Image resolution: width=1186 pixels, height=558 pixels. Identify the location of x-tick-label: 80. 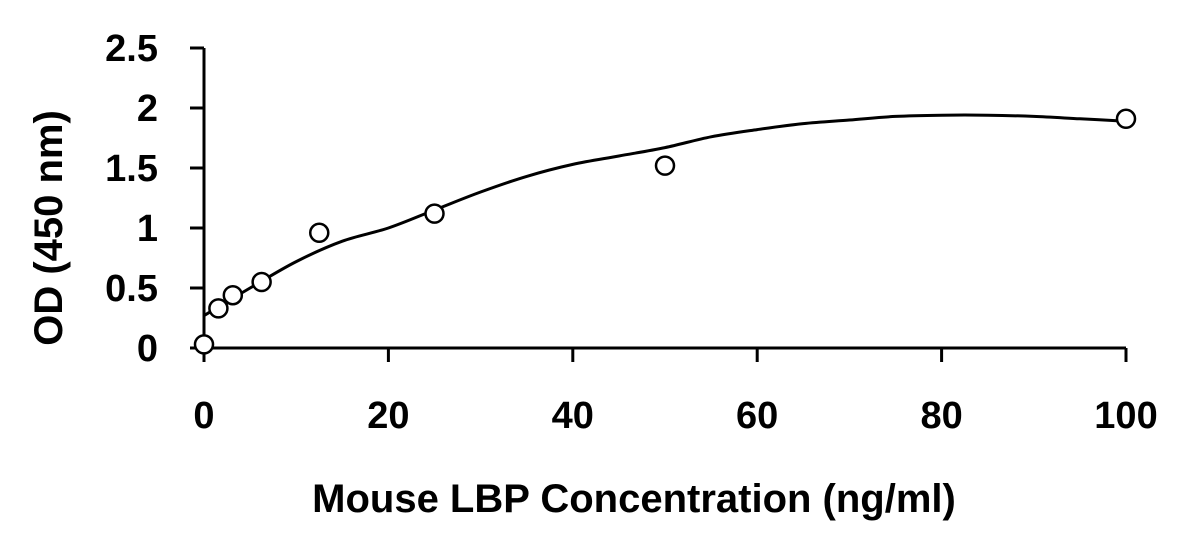
(941, 416).